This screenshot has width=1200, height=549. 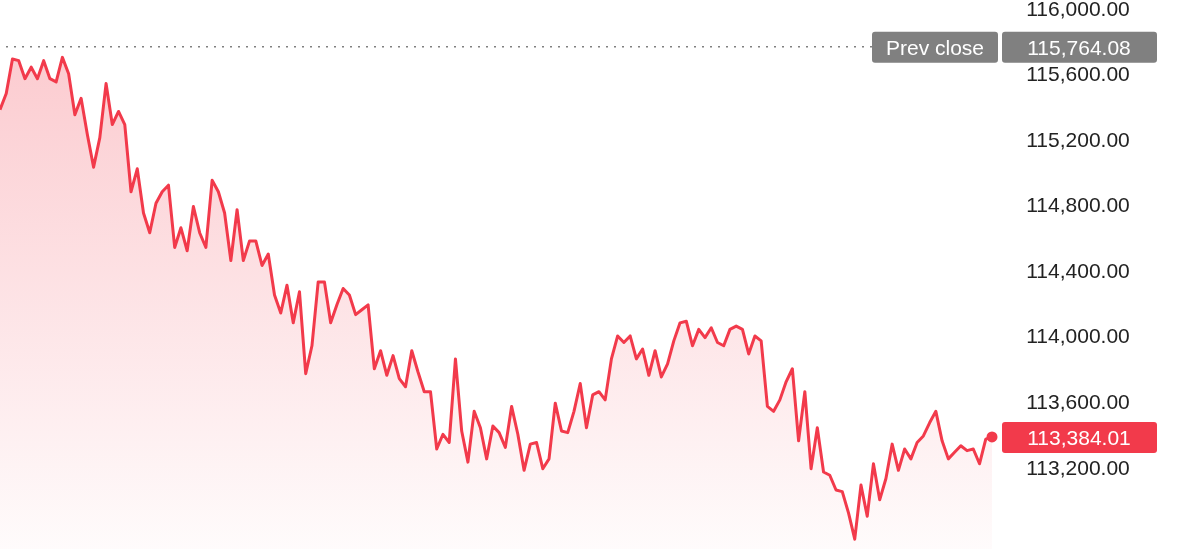 I want to click on y-tick-label: 113,600.00, so click(x=1078, y=401).